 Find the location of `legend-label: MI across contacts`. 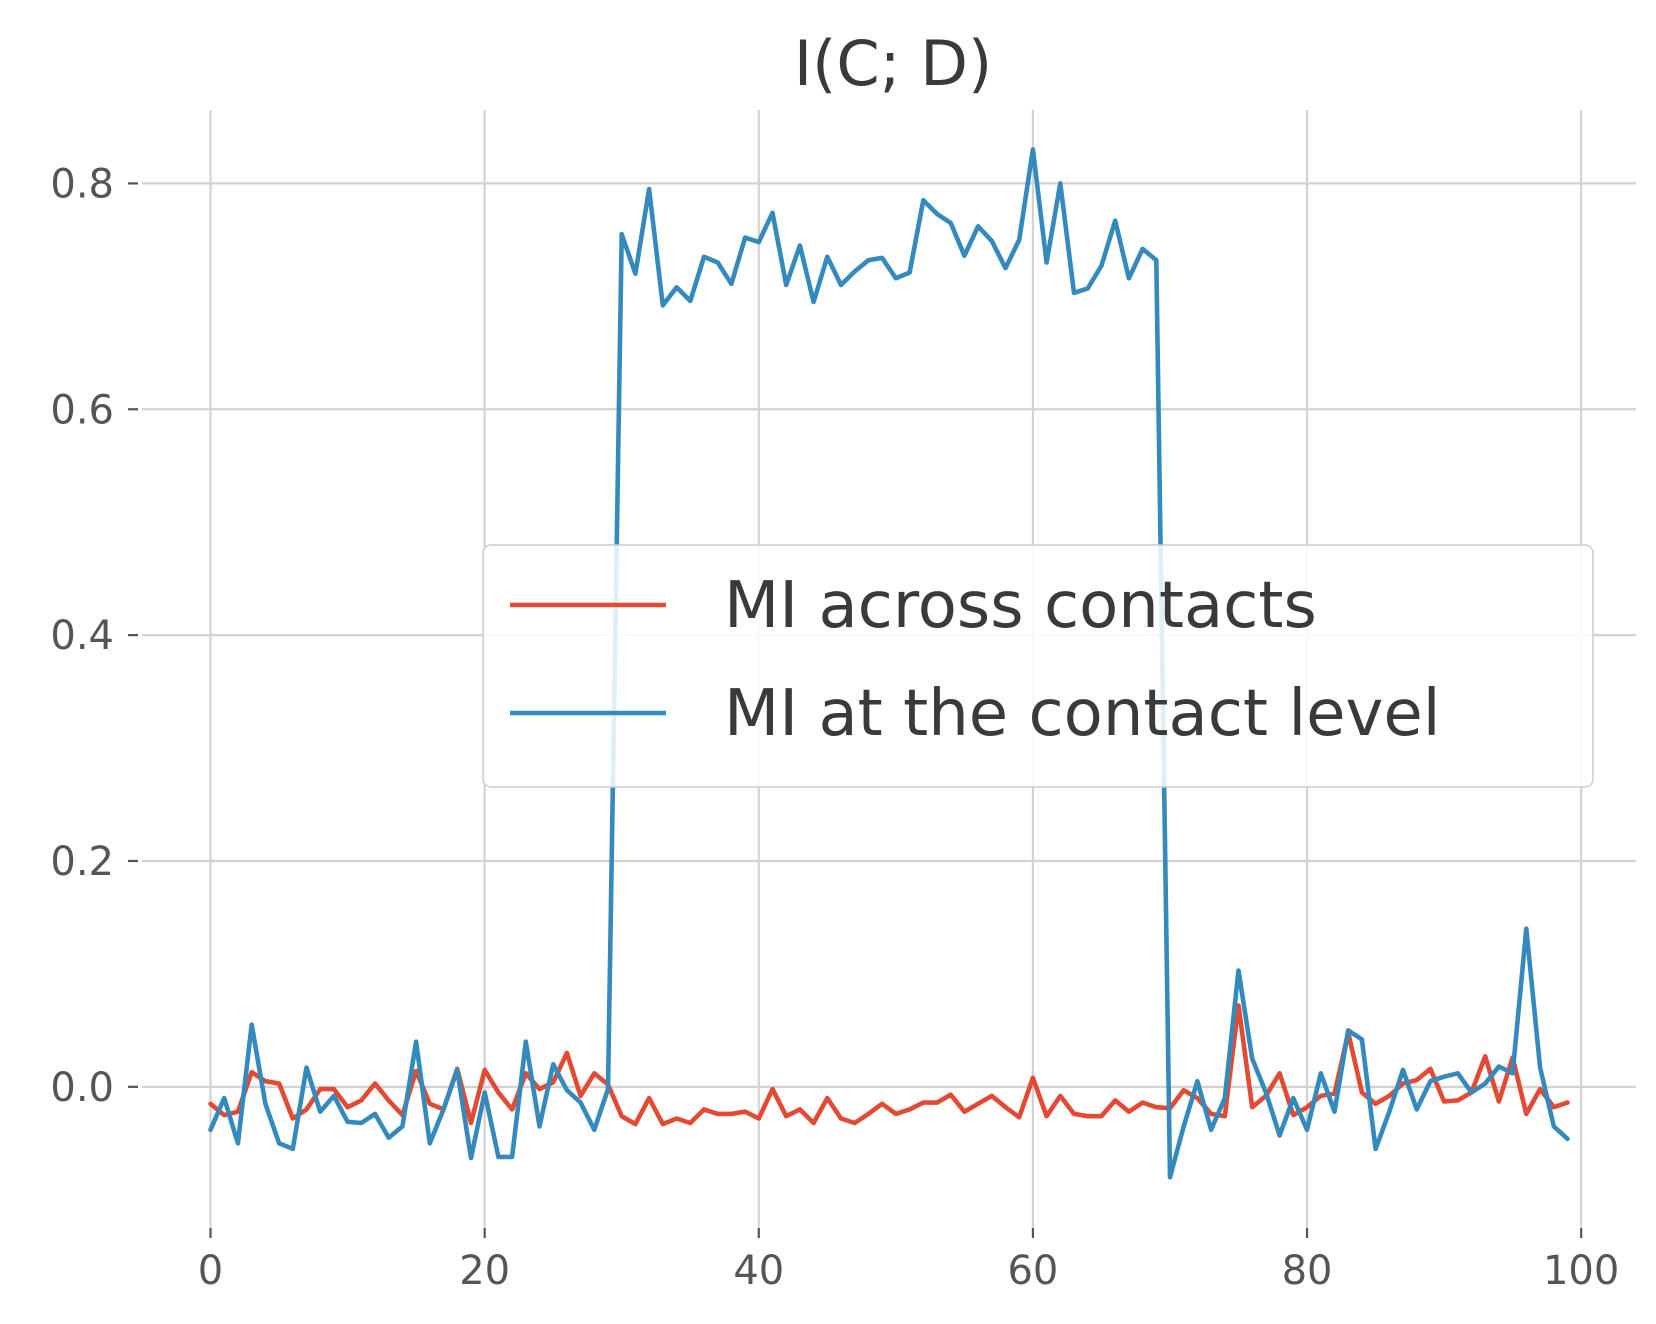

legend-label: MI across contacts is located at coordinates (1020, 606).